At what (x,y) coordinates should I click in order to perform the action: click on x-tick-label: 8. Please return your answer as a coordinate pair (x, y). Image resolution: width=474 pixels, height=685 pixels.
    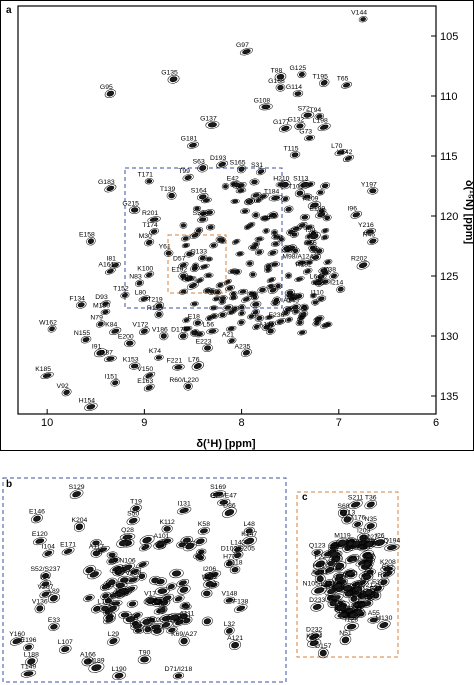
    Looking at the image, I should click on (242, 423).